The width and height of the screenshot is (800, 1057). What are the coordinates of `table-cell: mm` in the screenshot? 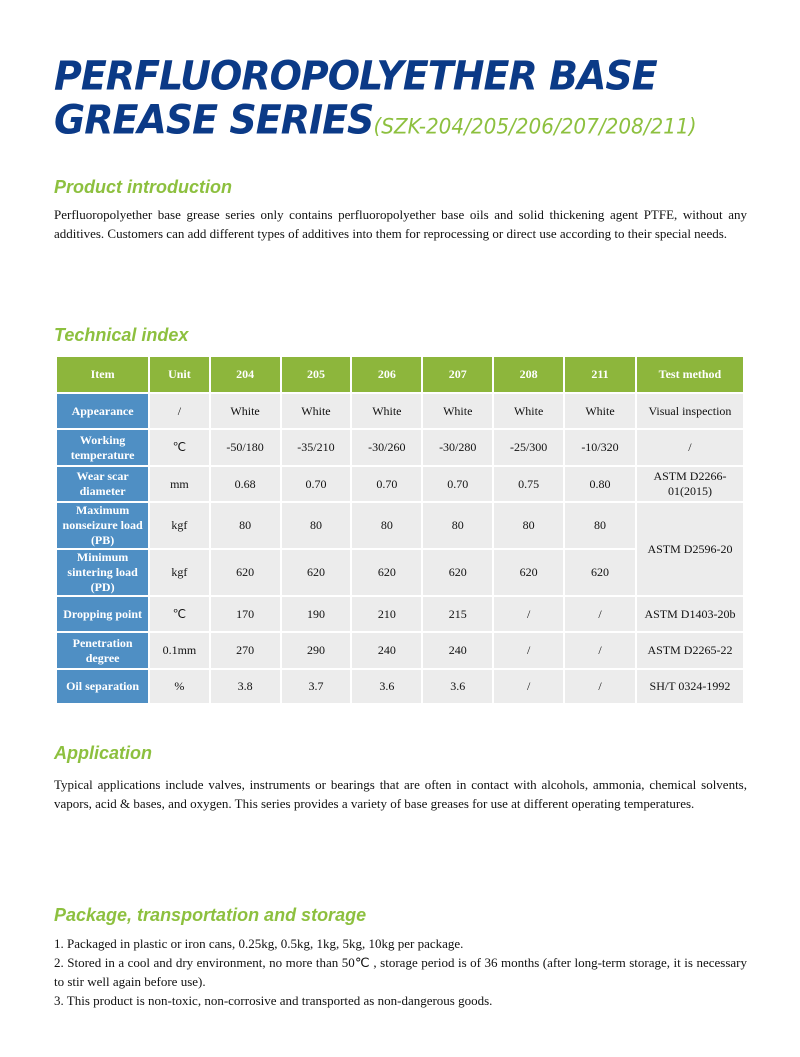 It's located at (179, 484).